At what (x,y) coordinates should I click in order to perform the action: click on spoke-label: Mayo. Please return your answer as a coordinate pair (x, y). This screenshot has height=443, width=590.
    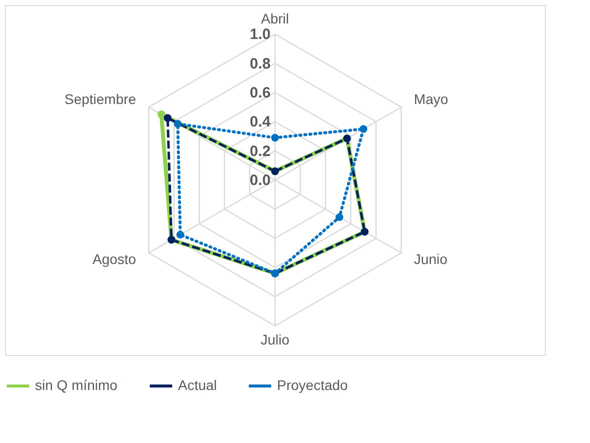
    Looking at the image, I should click on (431, 98).